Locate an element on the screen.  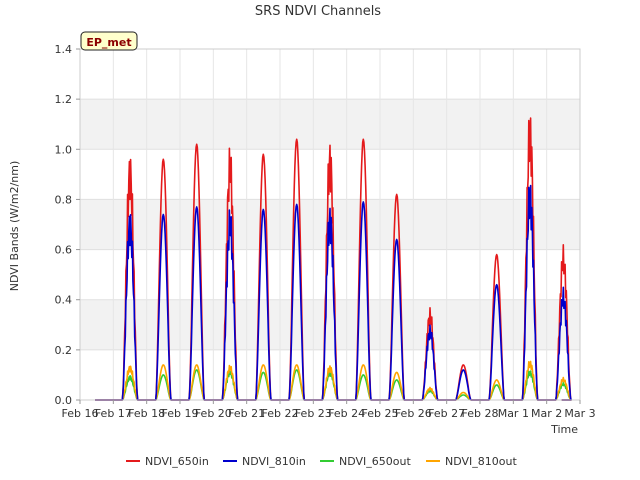
x-tick-label: Feb 26 is located at coordinates (413, 413).